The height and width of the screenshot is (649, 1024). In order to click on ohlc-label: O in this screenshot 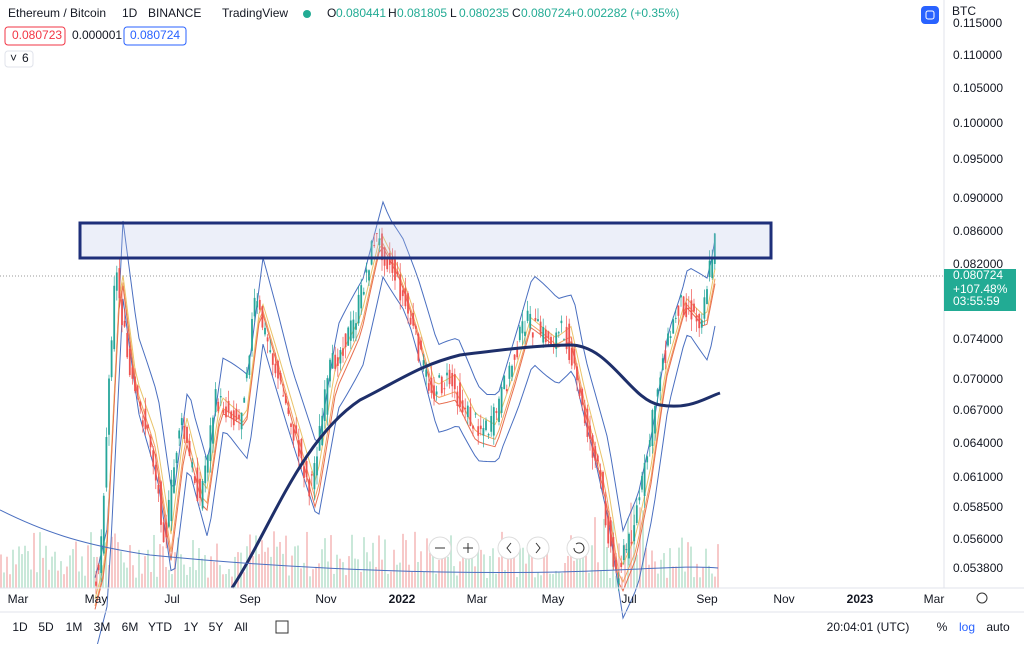, I will do `click(331, 13)`.